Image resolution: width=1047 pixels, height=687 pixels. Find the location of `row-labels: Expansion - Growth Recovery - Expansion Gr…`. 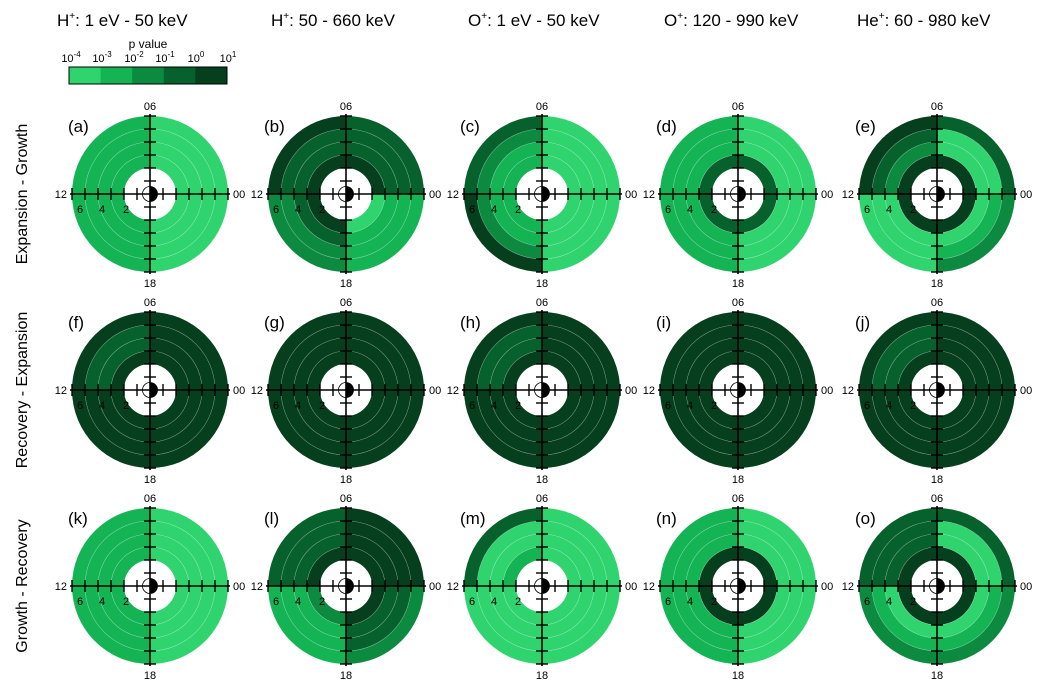

row-labels: Expansion - Growth Recovery - Expansion Gr… is located at coordinates (22, 388).